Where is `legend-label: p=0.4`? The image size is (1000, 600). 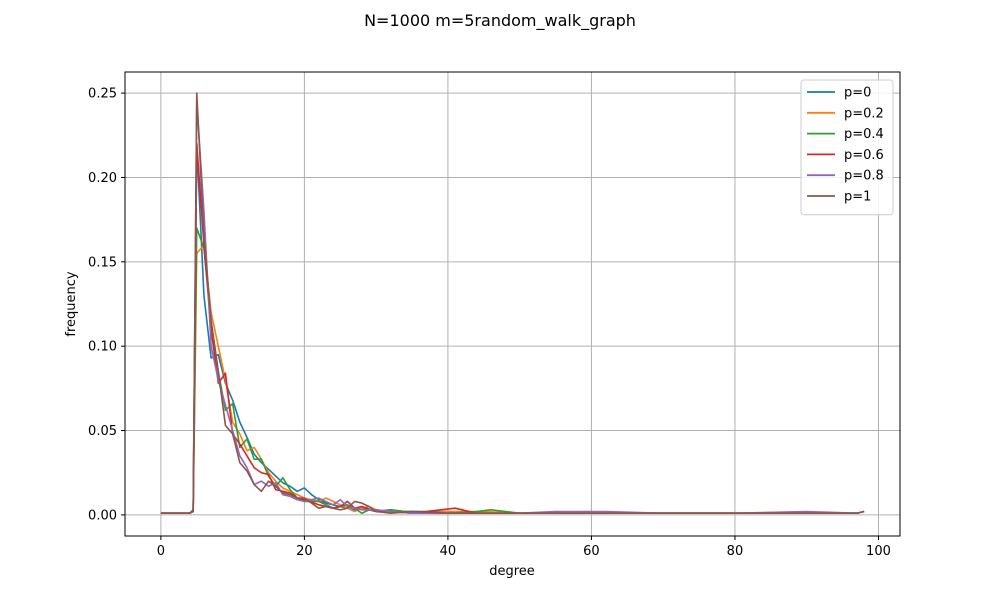 legend-label: p=0.4 is located at coordinates (864, 134).